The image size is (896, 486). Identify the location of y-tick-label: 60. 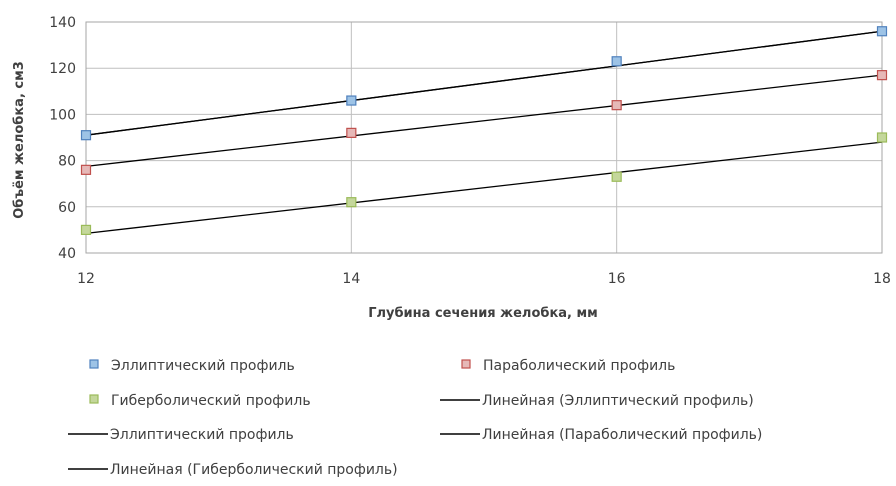
(67, 208).